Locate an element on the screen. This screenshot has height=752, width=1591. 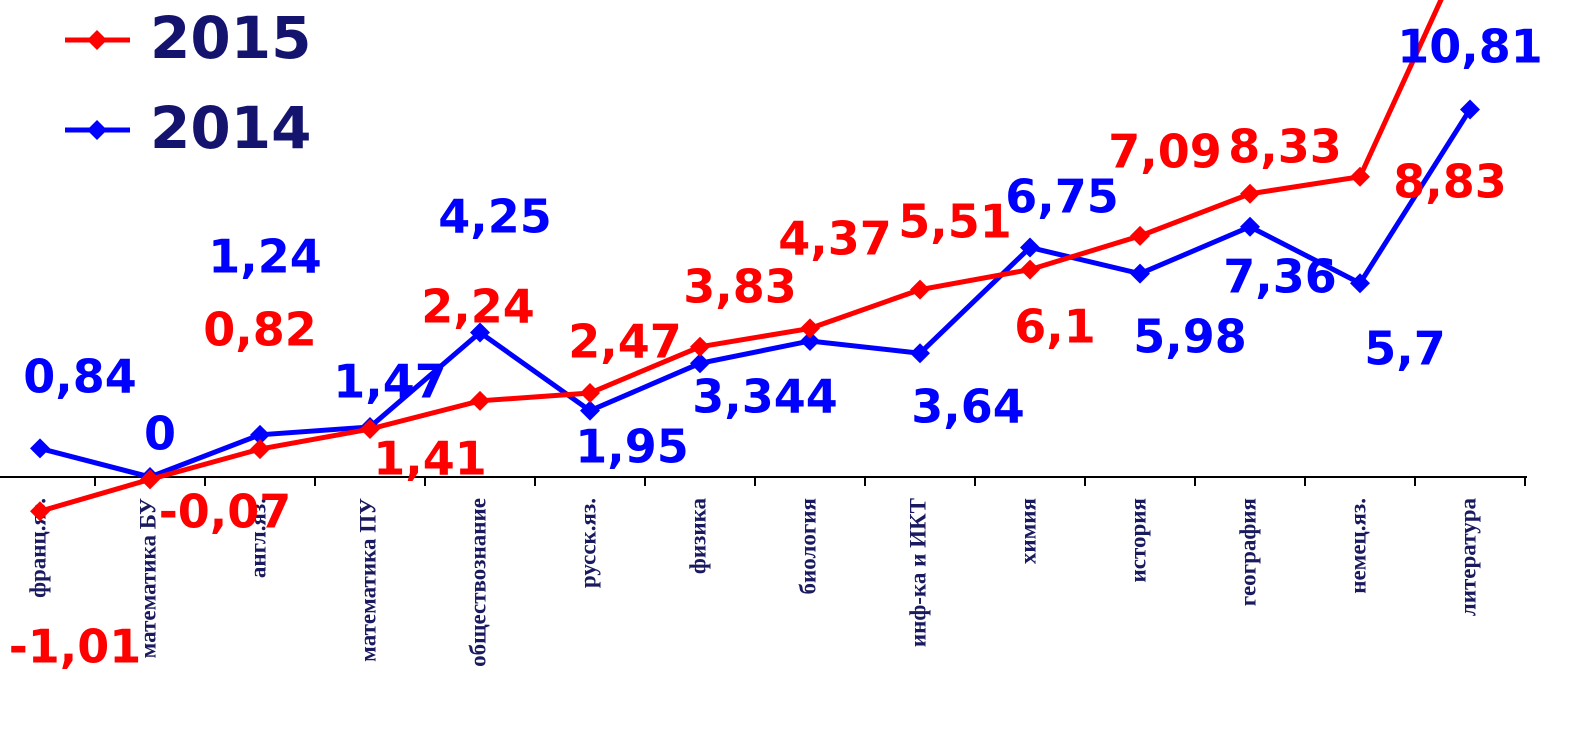
x-tick-label: инф-ка и ИКТ is located at coordinates (917, 572).